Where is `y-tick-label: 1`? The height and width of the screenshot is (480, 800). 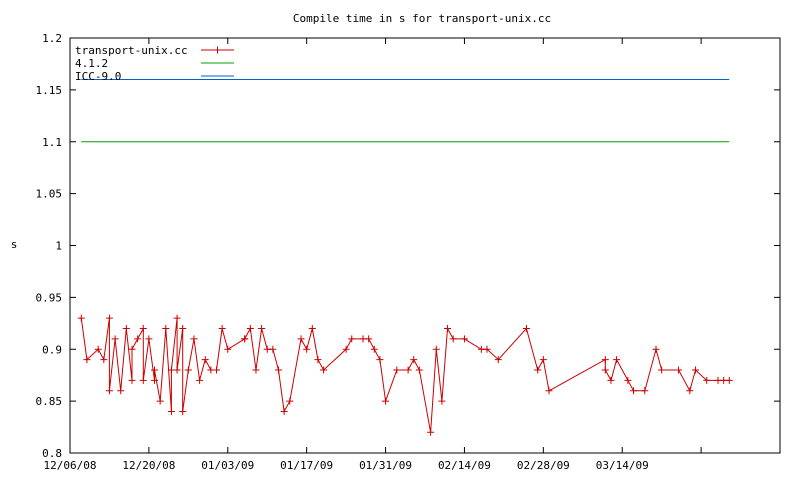 y-tick-label: 1 is located at coordinates (58, 246).